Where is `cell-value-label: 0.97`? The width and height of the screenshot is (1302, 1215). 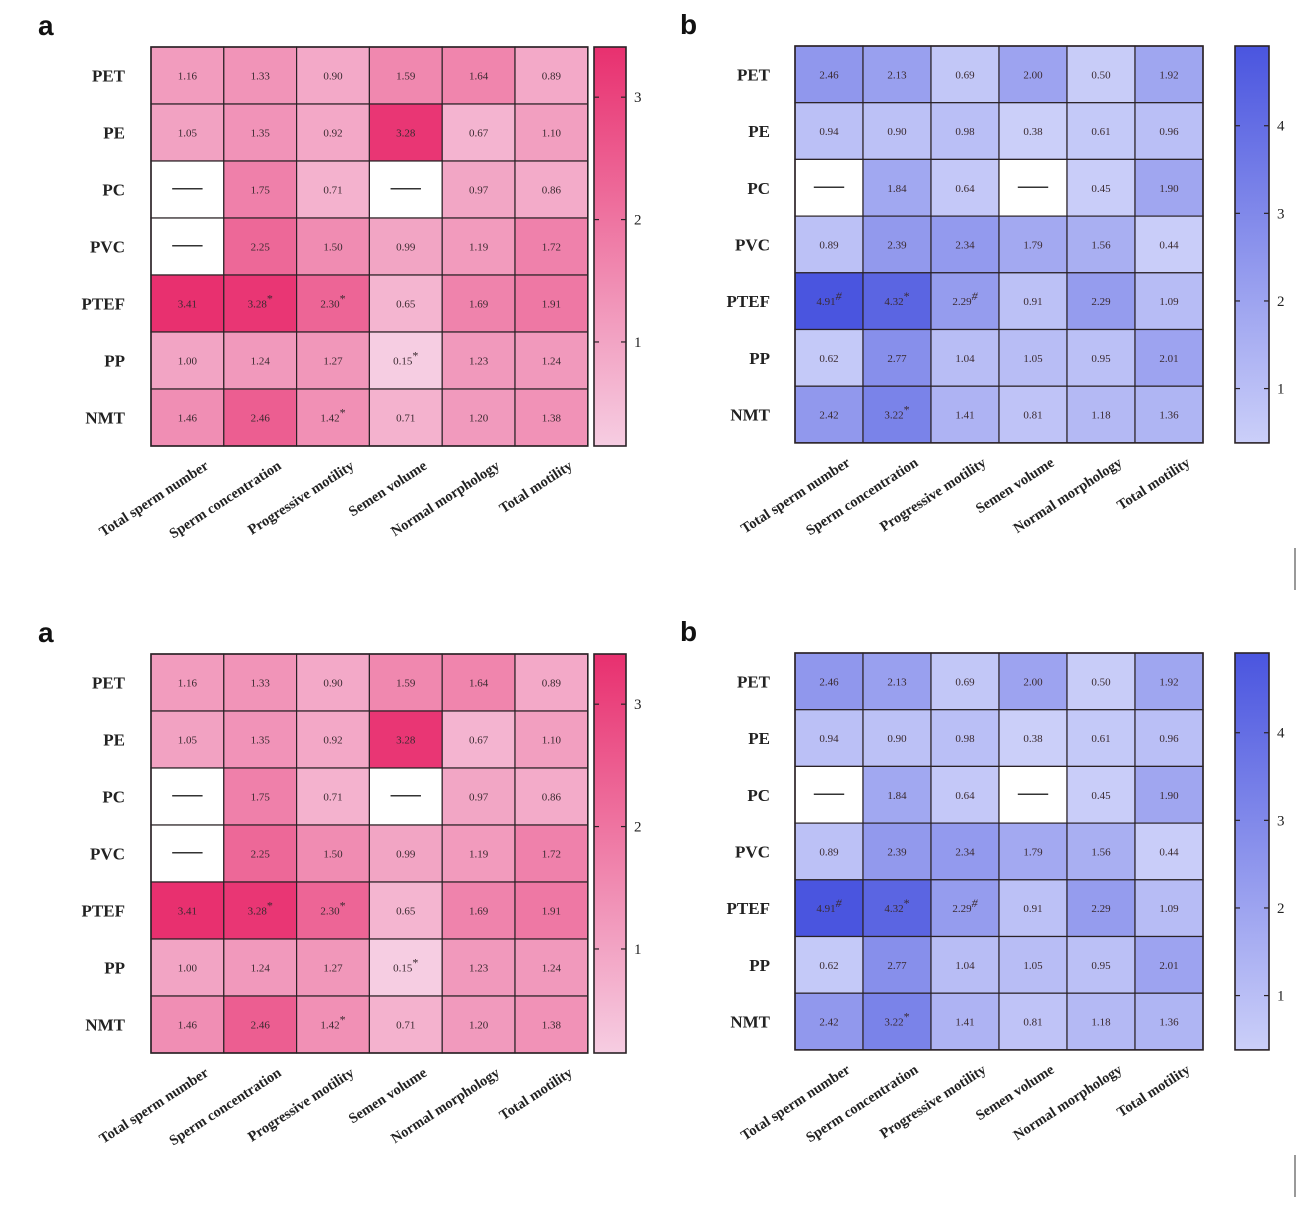 cell-value-label: 0.97 is located at coordinates (479, 191).